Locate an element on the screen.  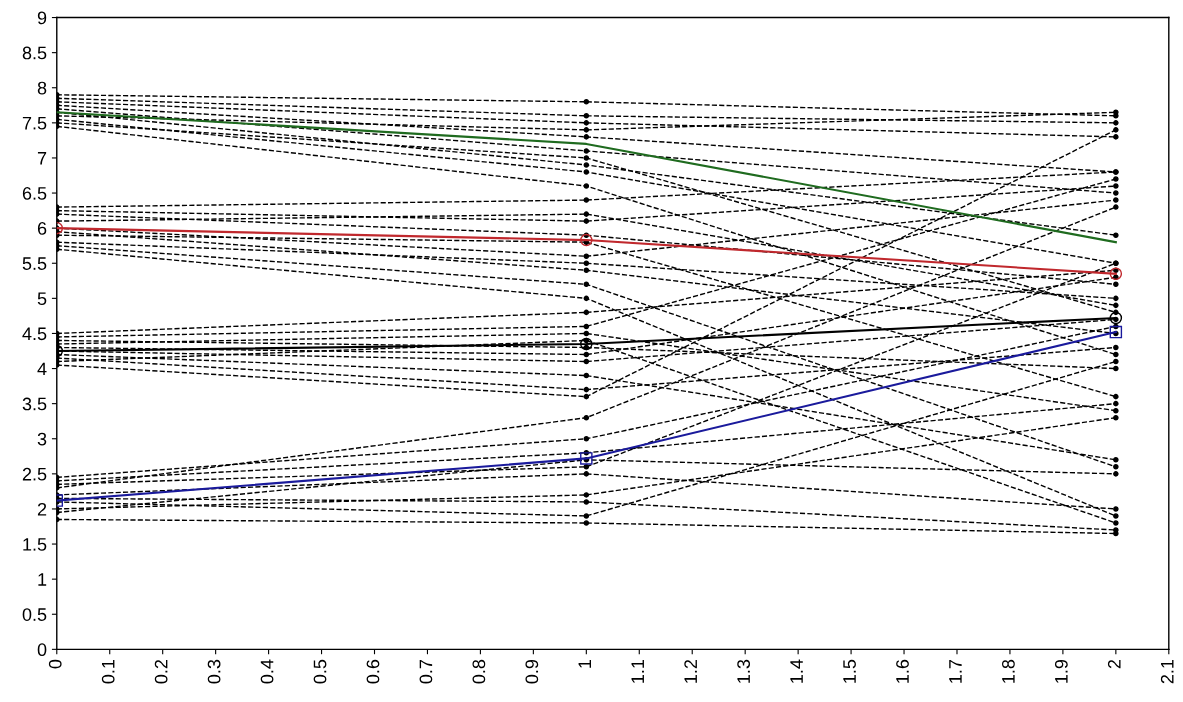
y-tick-label: 8.5 is located at coordinates (34, 53).